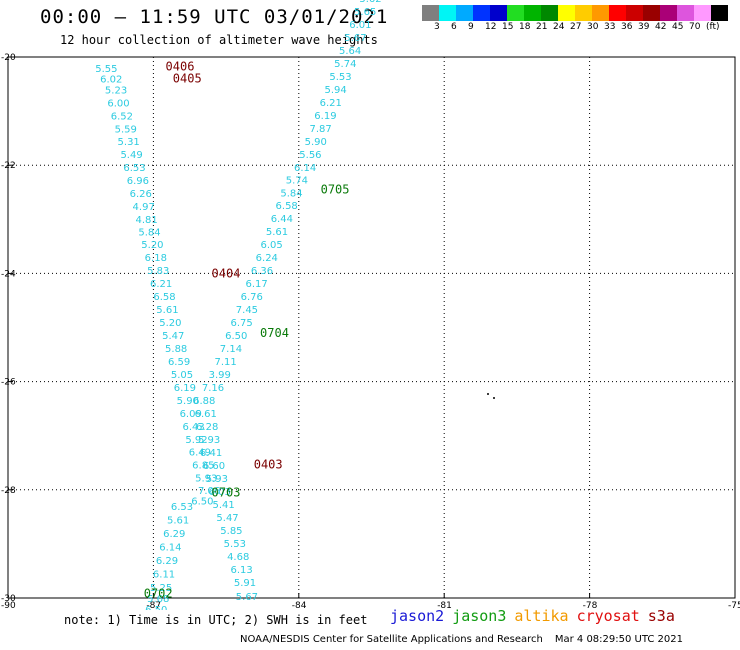 The width and height of the screenshot is (740, 650). I want to click on wave-height-value: 3.99, so click(220, 375).